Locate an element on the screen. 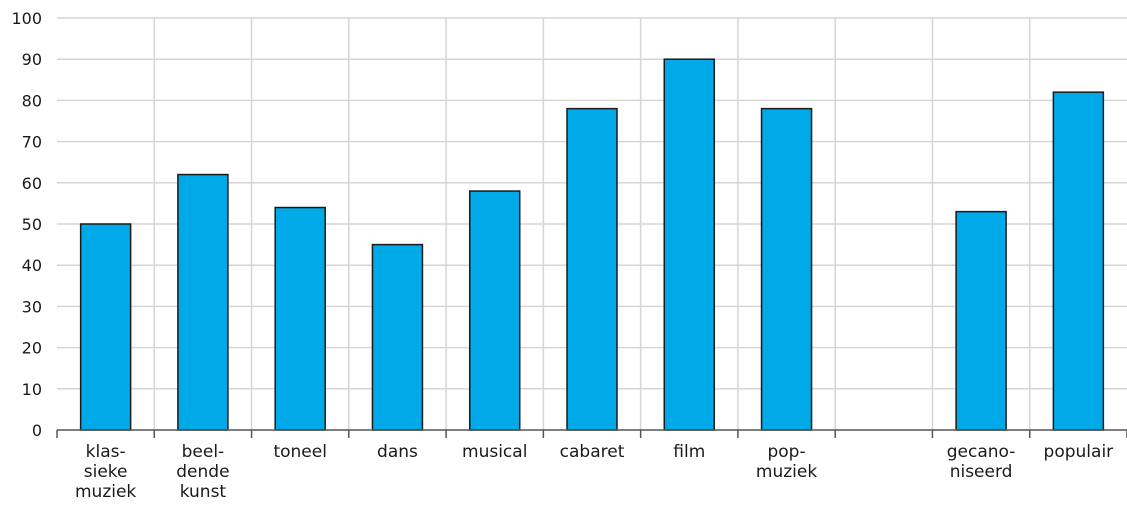 This screenshot has height=512, width=1127. x-category-label: klas-sieke muziek is located at coordinates (105, 472).